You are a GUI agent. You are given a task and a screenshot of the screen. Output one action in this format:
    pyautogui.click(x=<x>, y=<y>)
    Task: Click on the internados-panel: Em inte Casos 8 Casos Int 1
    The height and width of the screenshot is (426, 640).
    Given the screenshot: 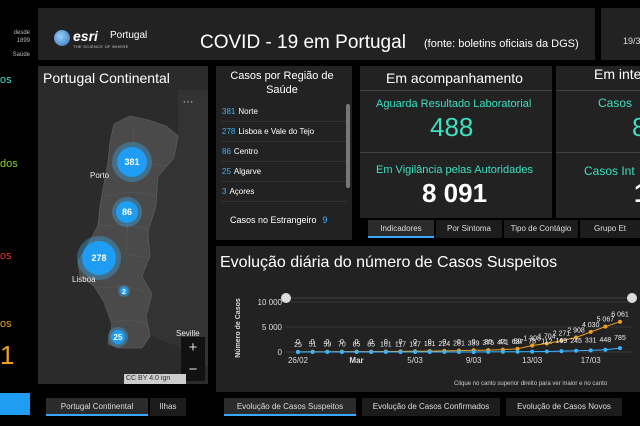 What is the action you would take?
    pyautogui.click(x=598, y=142)
    